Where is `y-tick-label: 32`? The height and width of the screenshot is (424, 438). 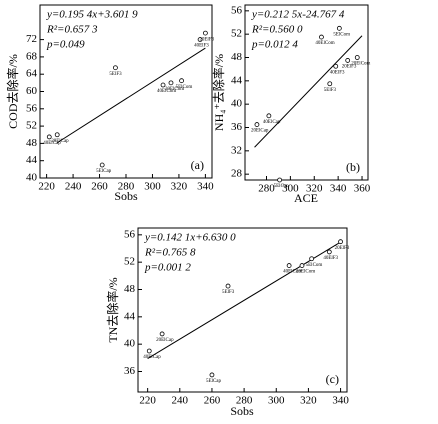 y-tick-label: 32 is located at coordinates (236, 150).